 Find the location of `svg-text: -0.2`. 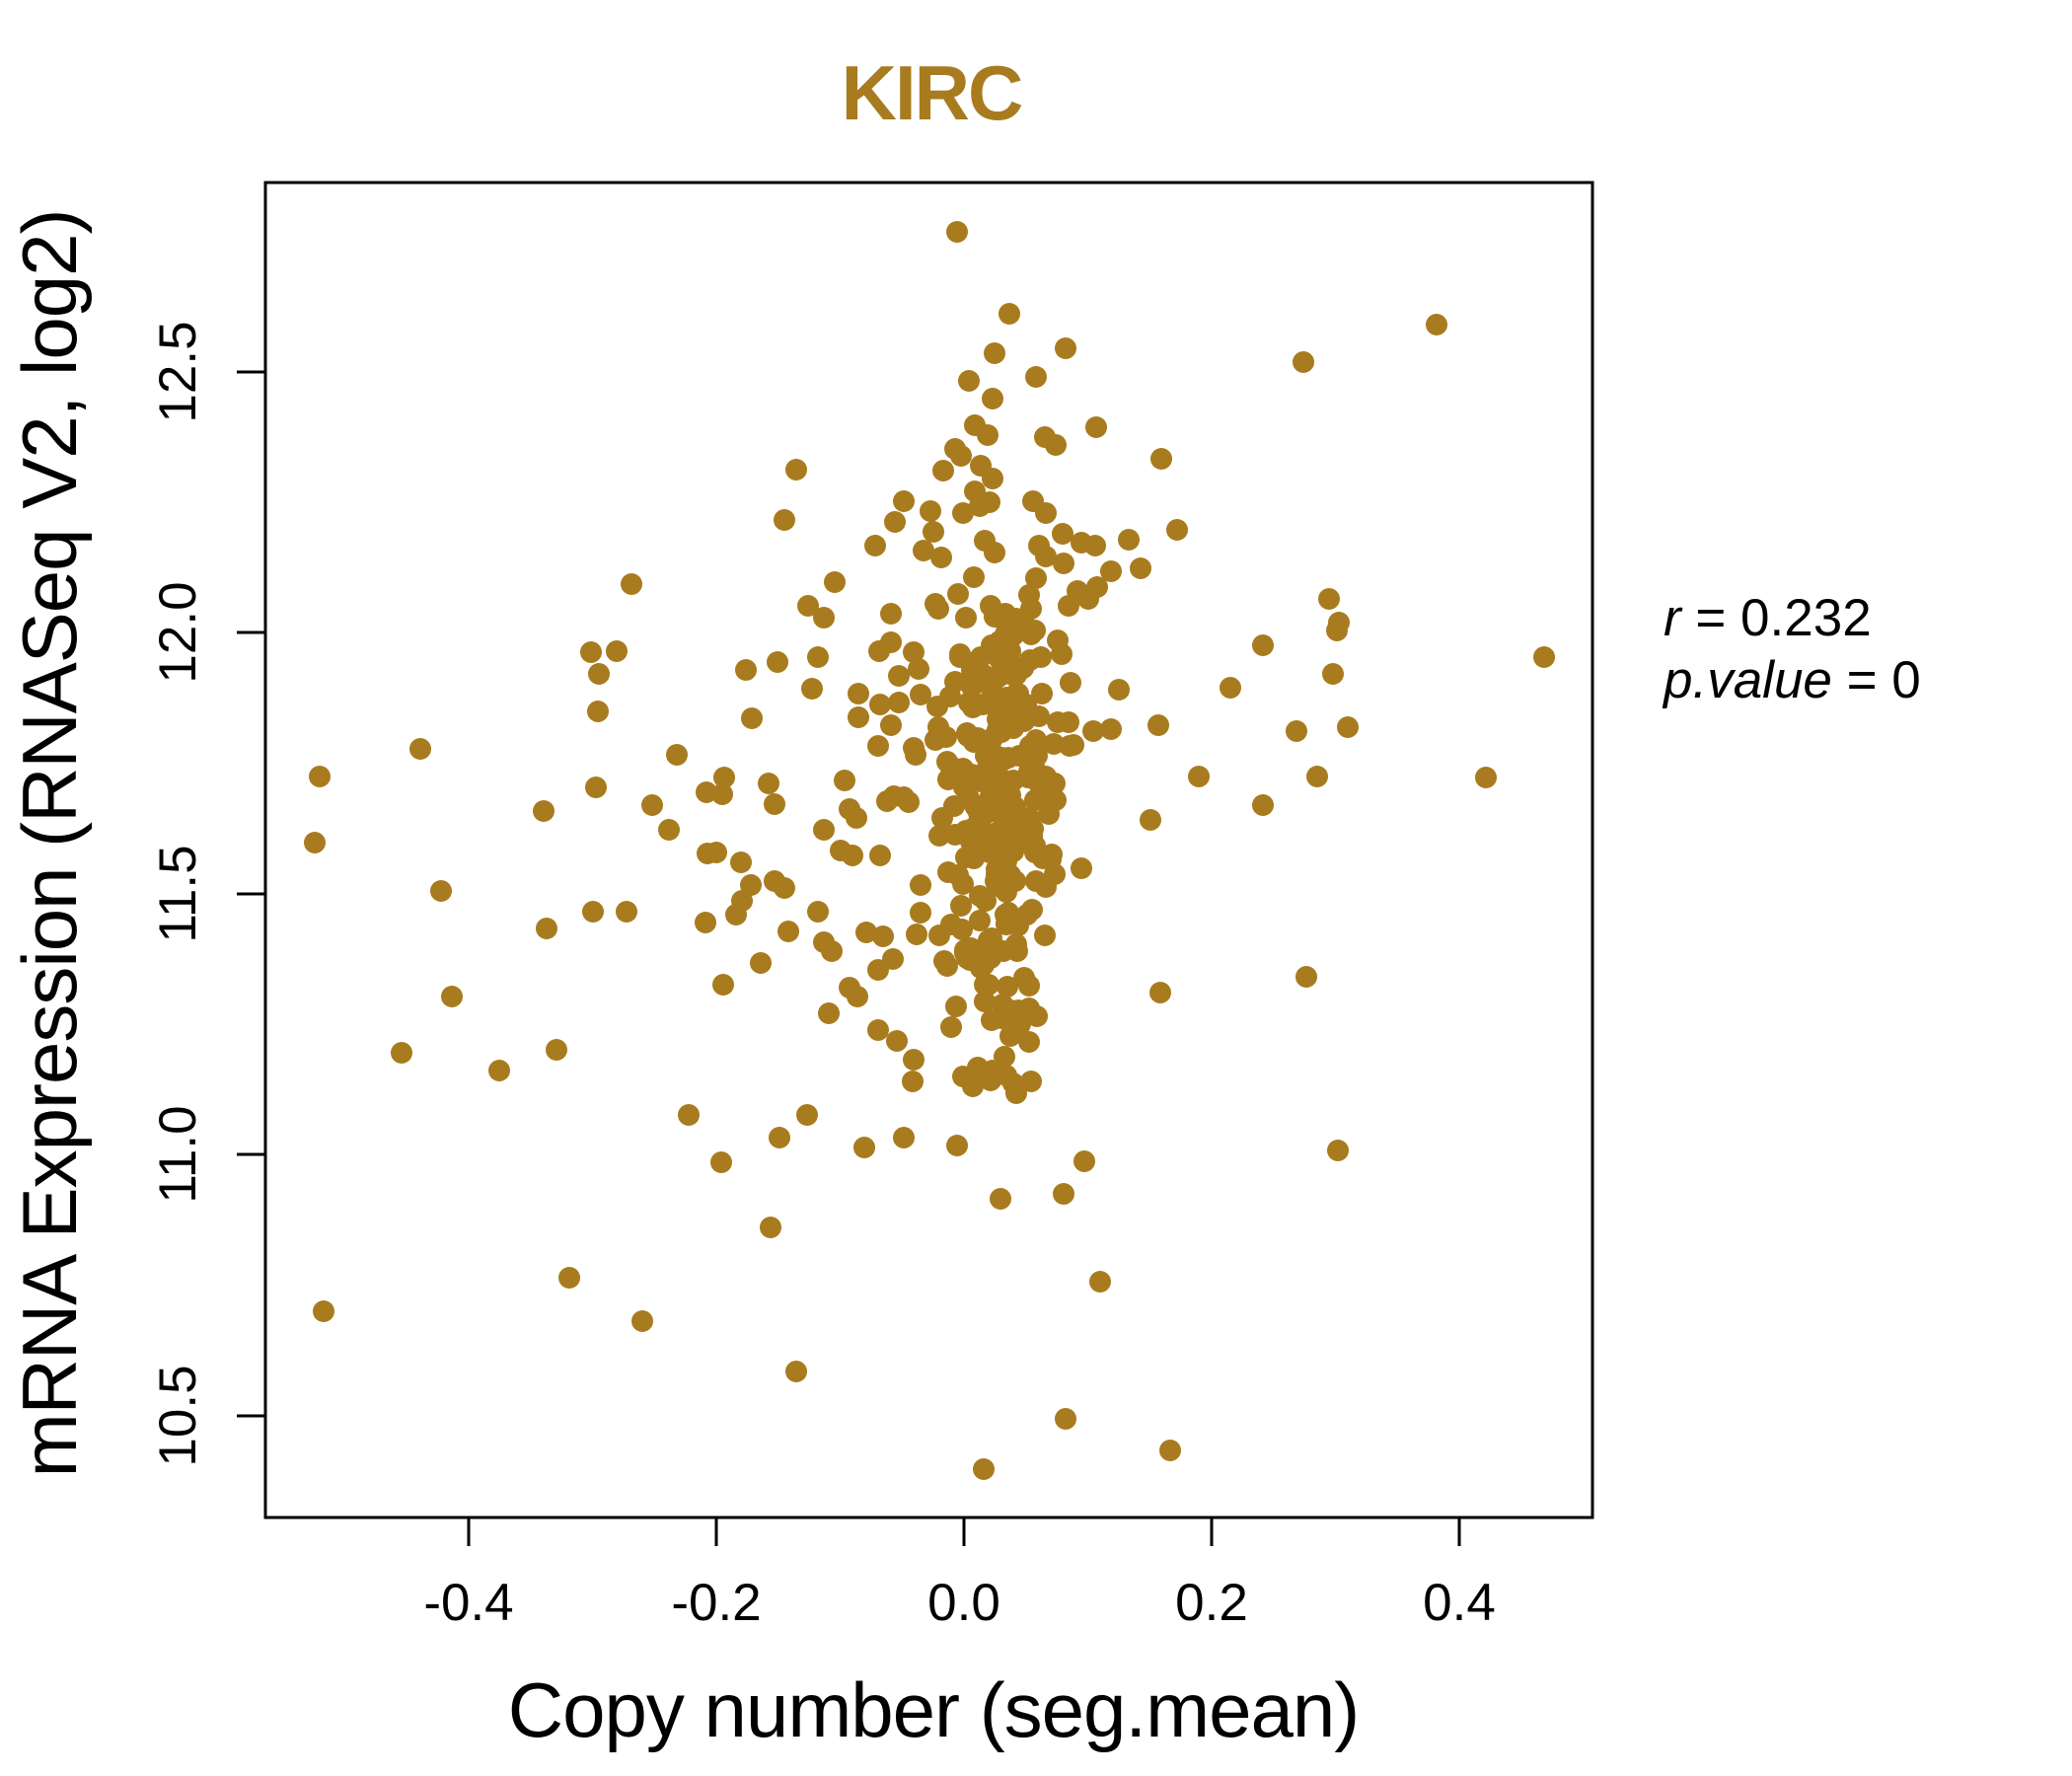

svg-text: -0.2 is located at coordinates (716, 1603).